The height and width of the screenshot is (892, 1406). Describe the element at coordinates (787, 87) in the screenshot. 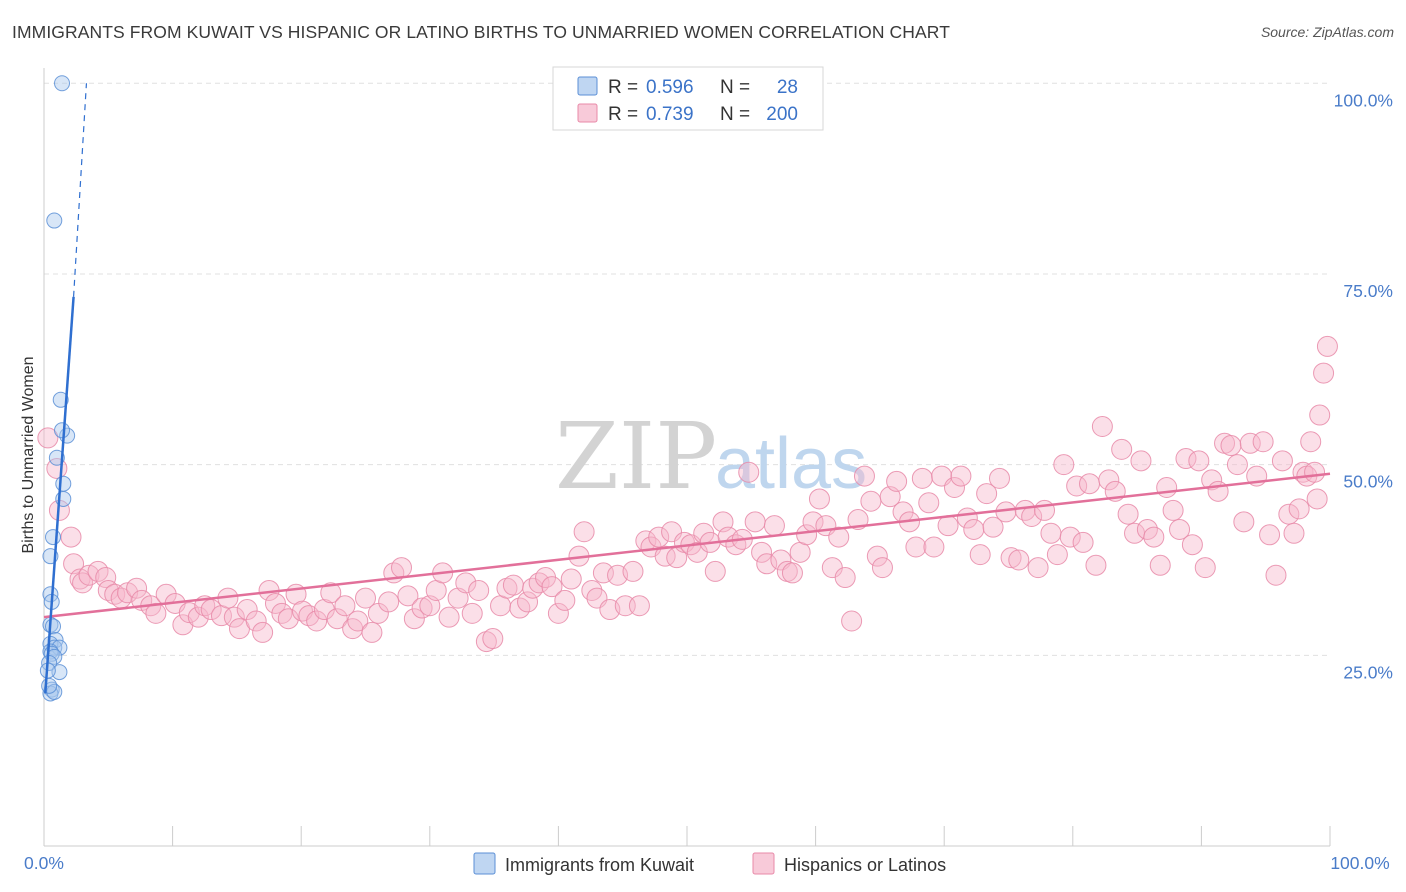

I see `legend-n-value-blue: 28` at that location.